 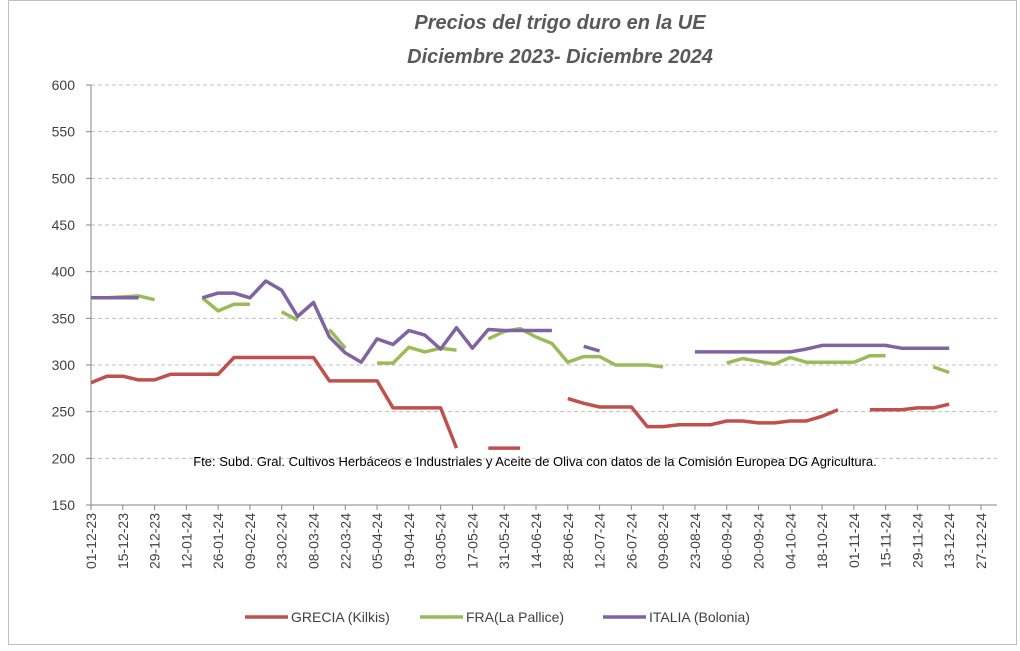 I want to click on y-tick-label: 200, so click(x=64, y=458).